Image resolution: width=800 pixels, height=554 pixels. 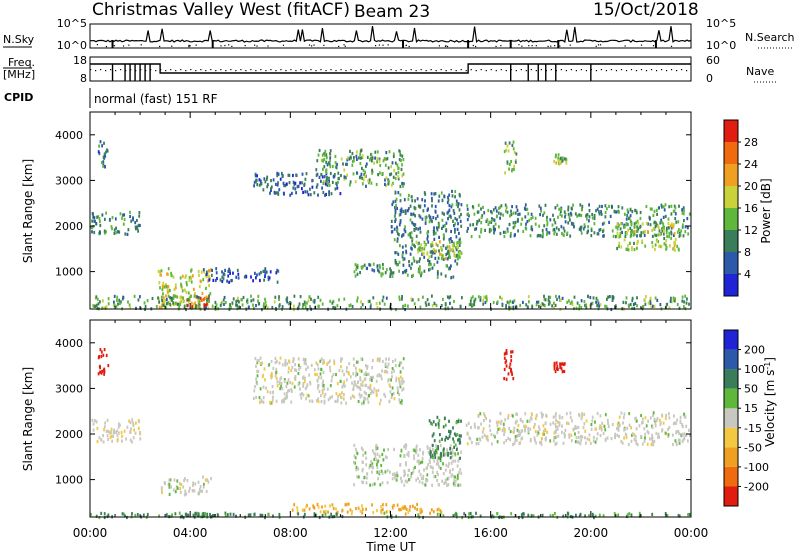 What do you see at coordinates (591, 533) in the screenshot?
I see `time-tick-label: 20:00` at bounding box center [591, 533].